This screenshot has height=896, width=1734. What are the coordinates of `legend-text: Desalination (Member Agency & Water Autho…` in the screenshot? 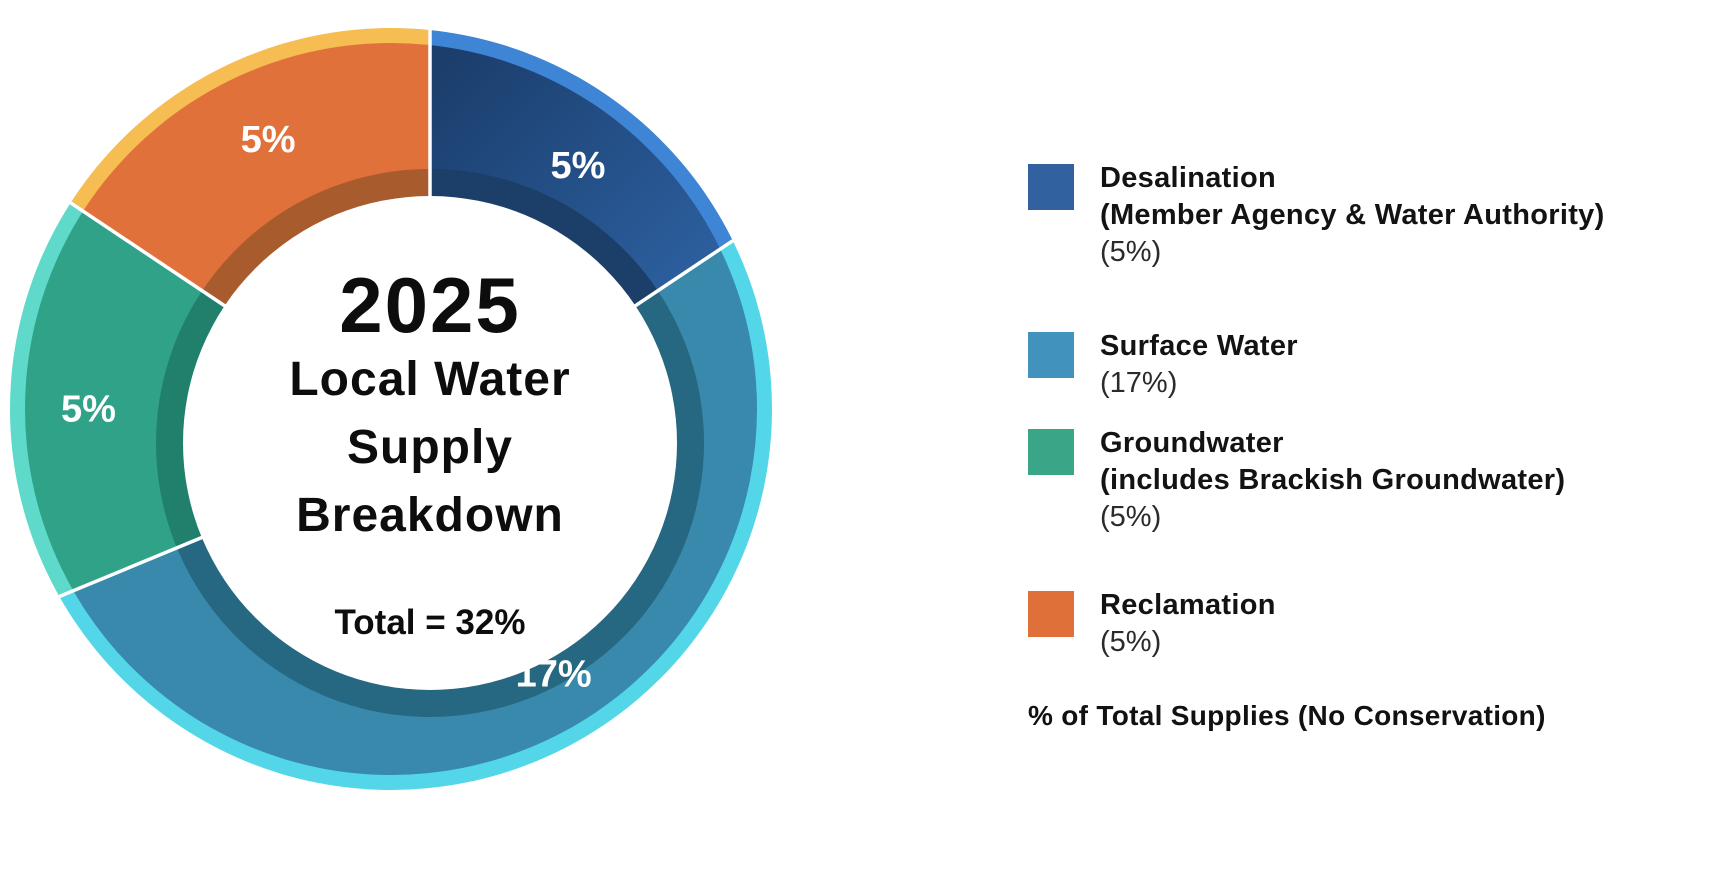 It's located at (1384, 215).